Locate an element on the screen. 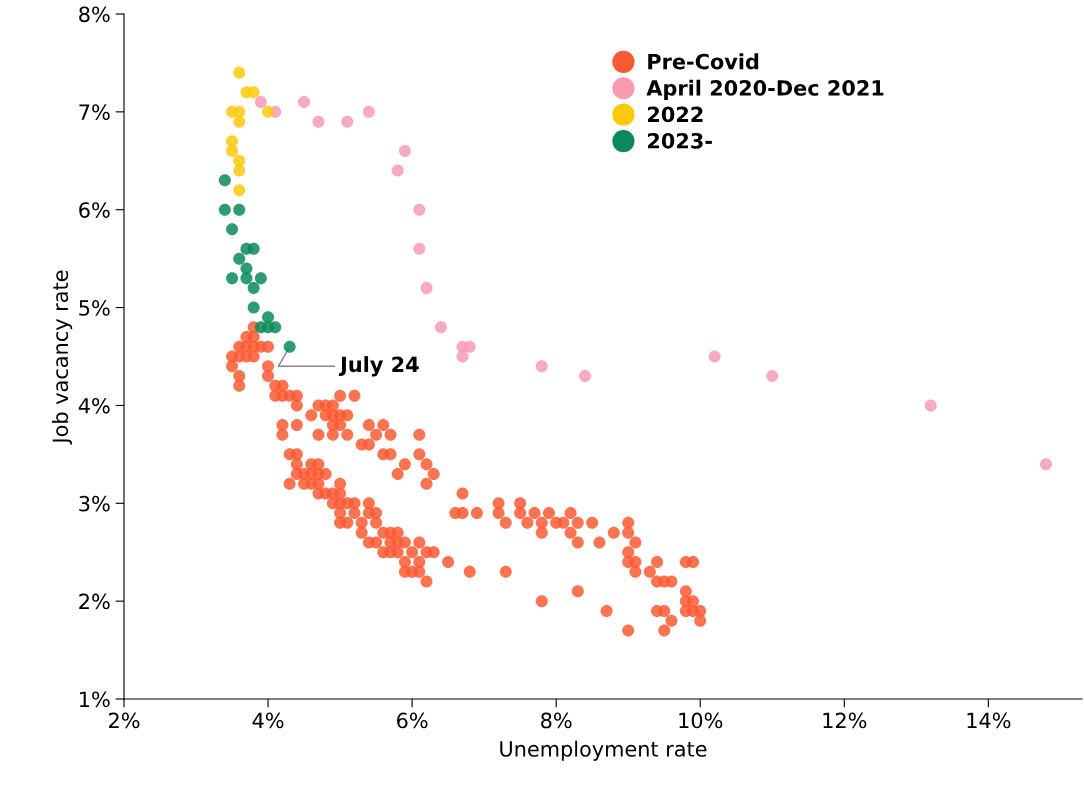  x-tick-label: 6% is located at coordinates (412, 720).